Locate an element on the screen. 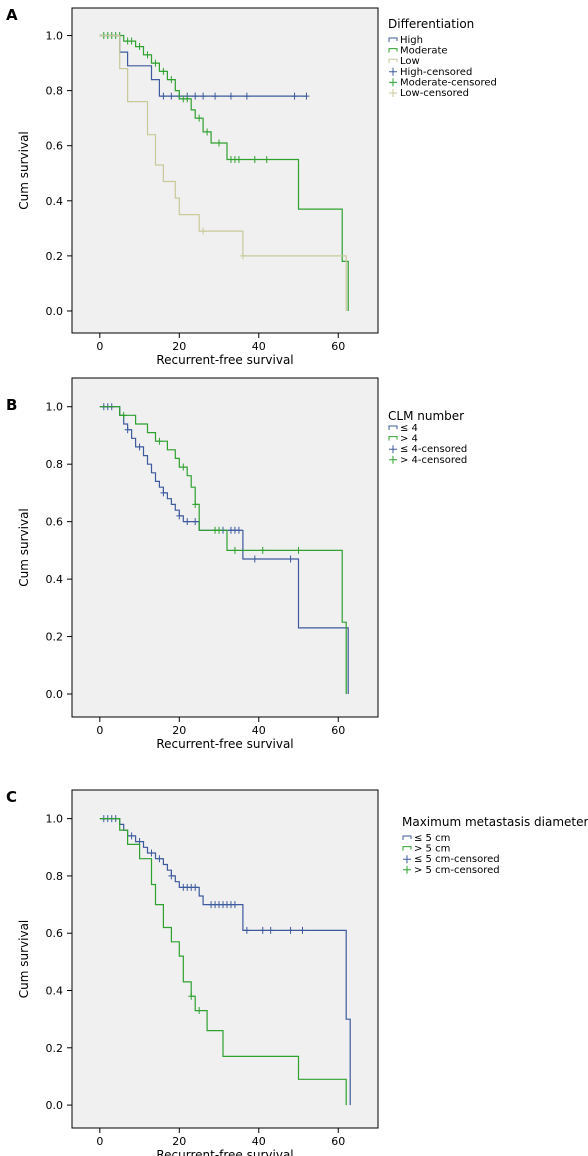 The image size is (588, 1156). plot-area is located at coordinates (225, 170).